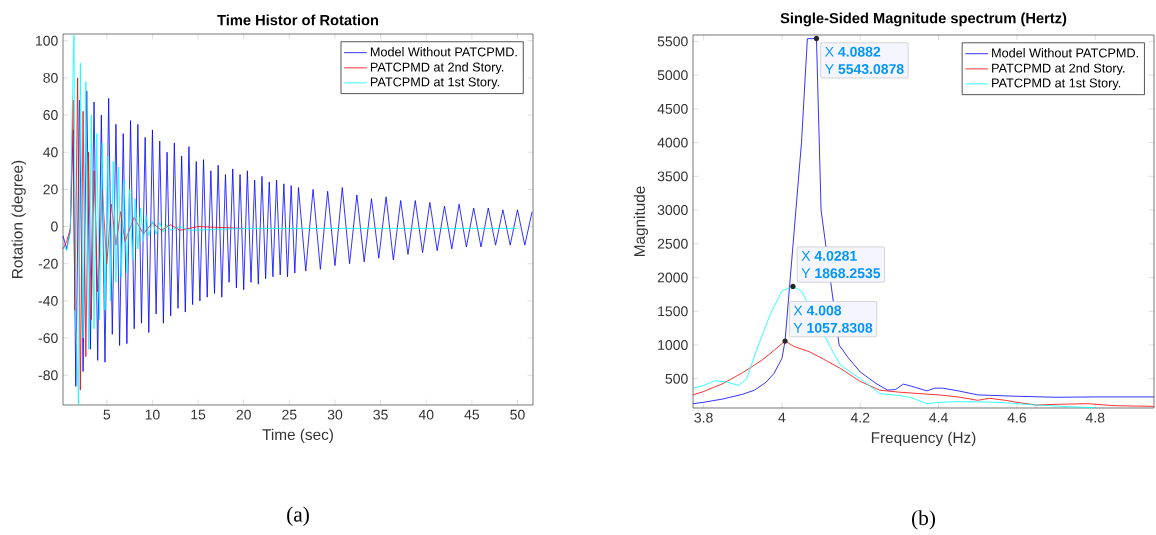 The height and width of the screenshot is (535, 1156). What do you see at coordinates (298, 516) in the screenshot?
I see `text: (a)` at bounding box center [298, 516].